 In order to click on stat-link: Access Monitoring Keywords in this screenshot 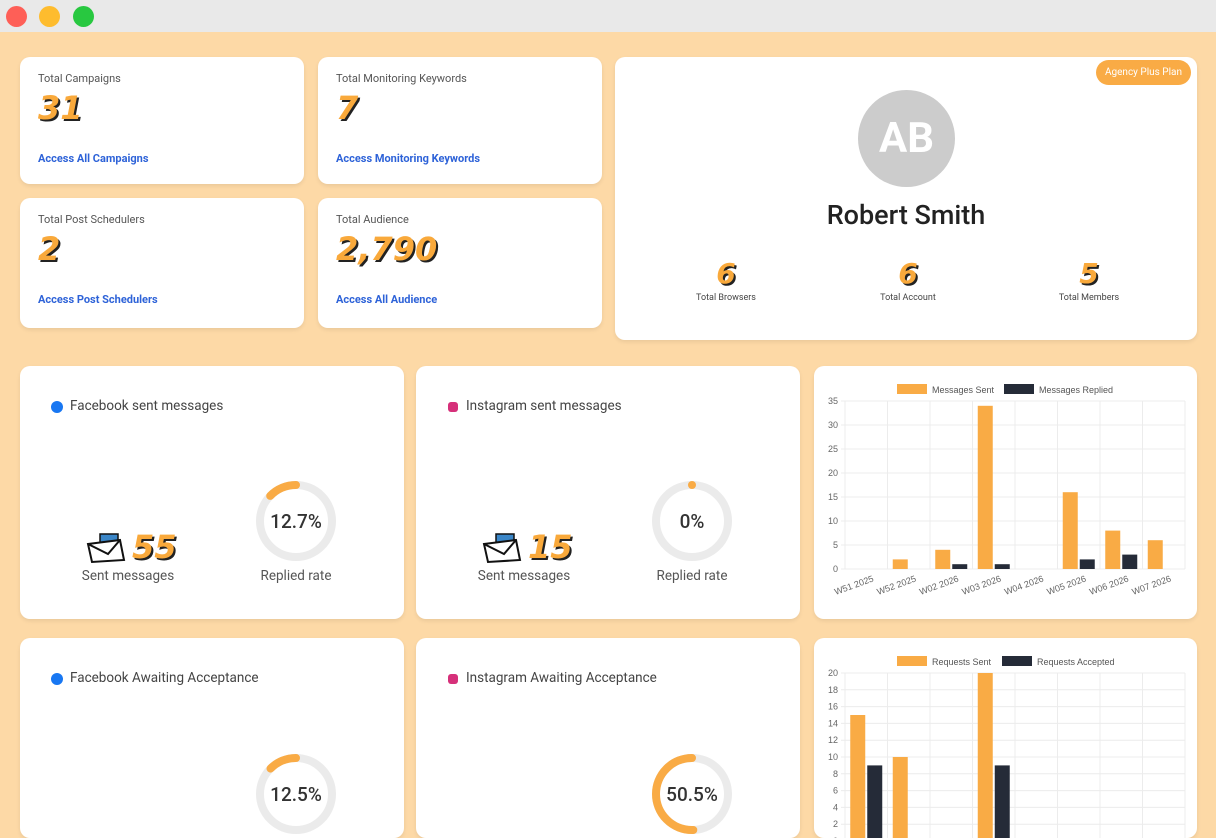, I will do `click(408, 158)`.